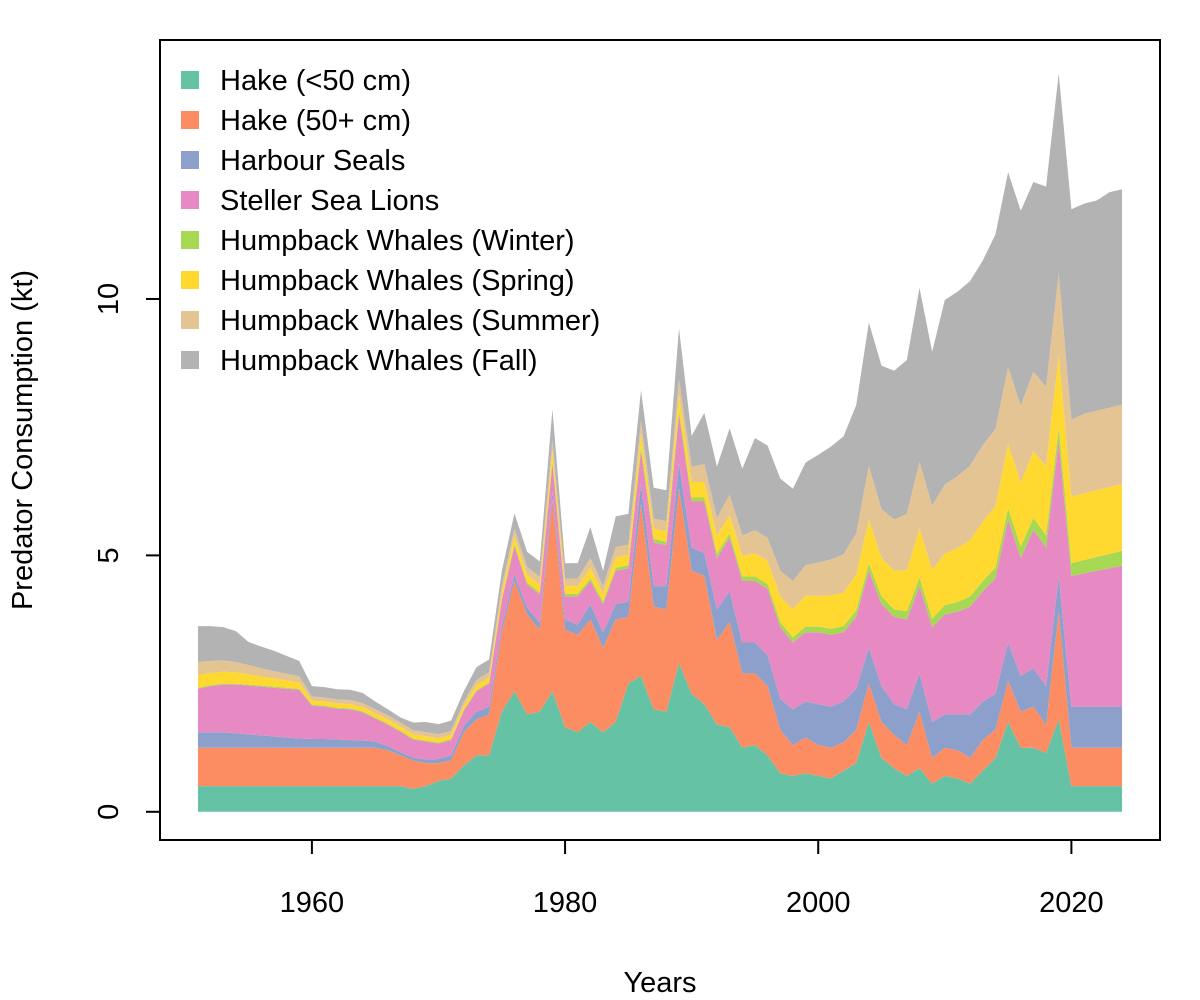 The image size is (1200, 1000). I want to click on legend-item: Humpback Whales (Fall), so click(359, 361).